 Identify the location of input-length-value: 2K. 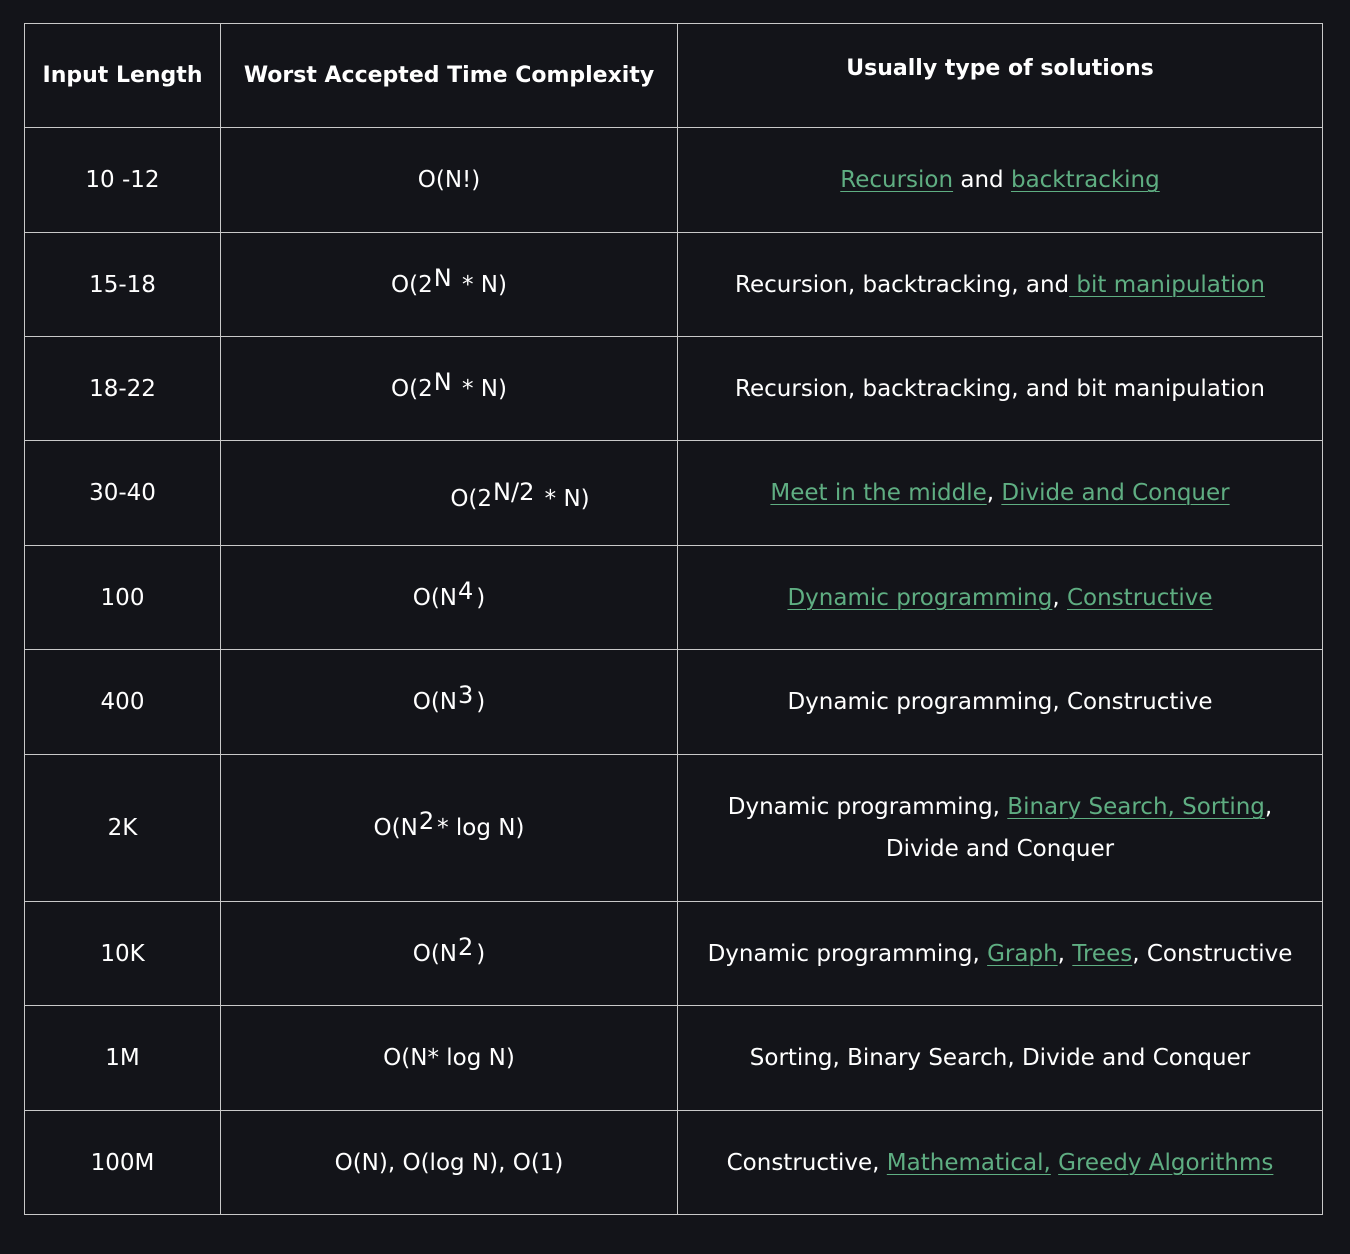
(122, 828).